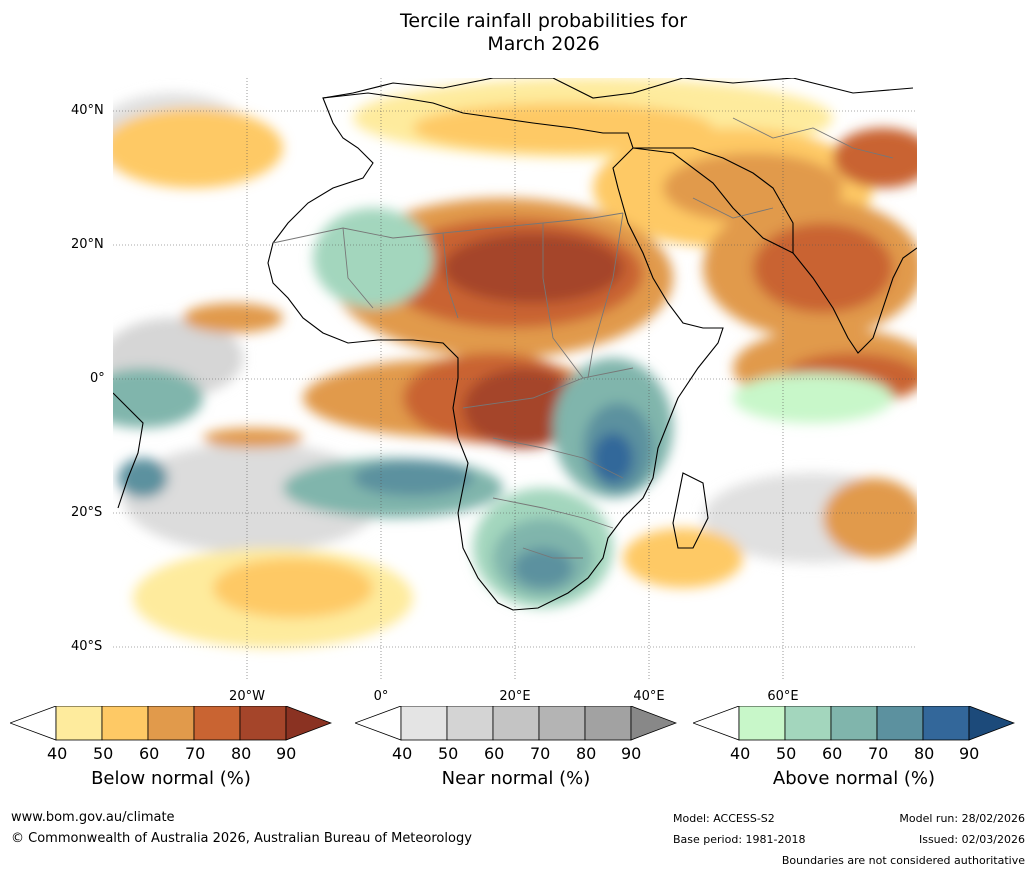 This screenshot has width=1035, height=873. What do you see at coordinates (786, 753) in the screenshot?
I see `legend-above-tick-50: 50` at bounding box center [786, 753].